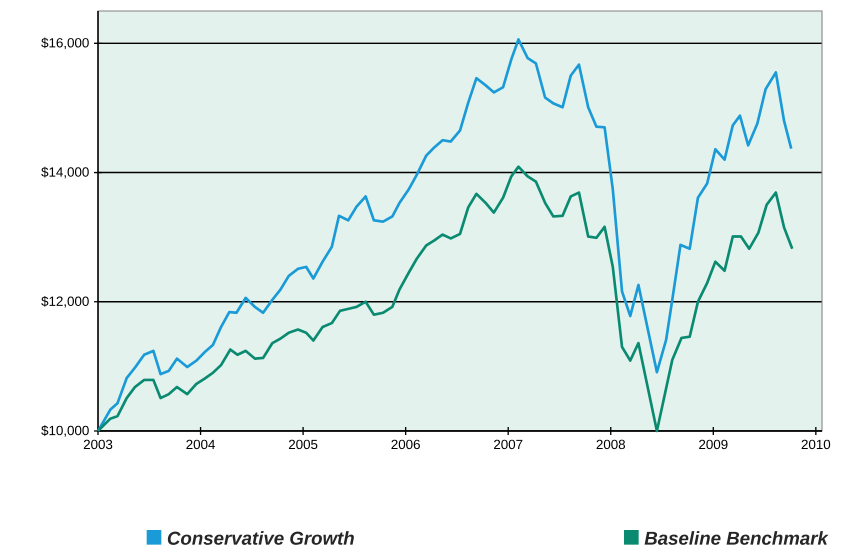  What do you see at coordinates (713, 445) in the screenshot?
I see `x-tick-label: 2009` at bounding box center [713, 445].